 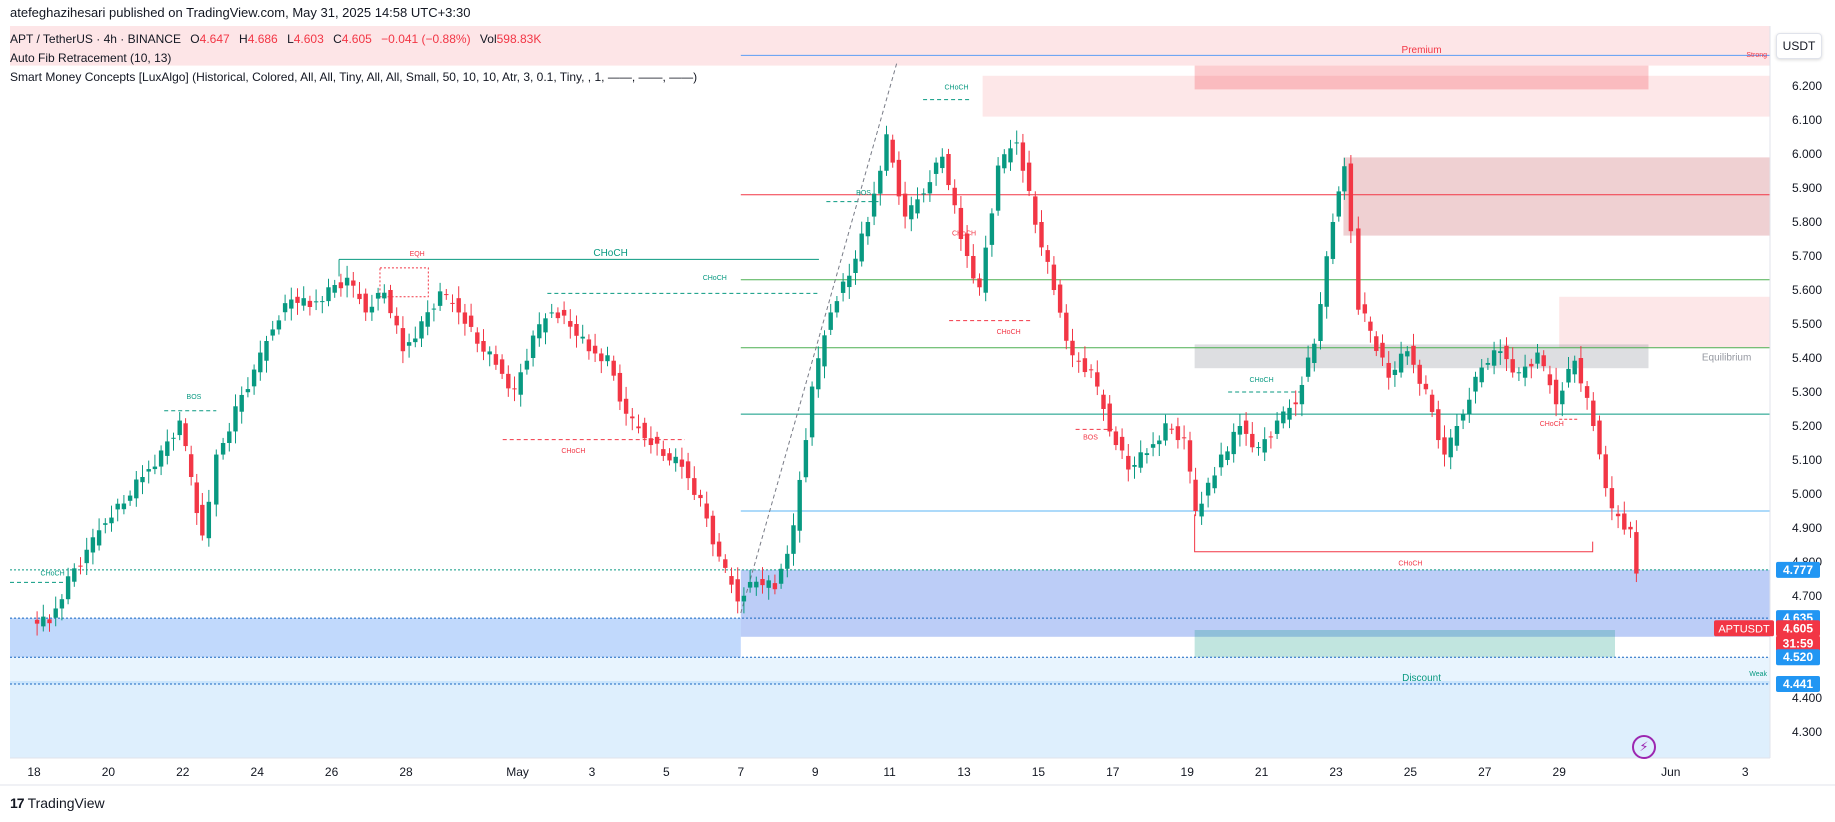 I want to click on symbol-tag, so click(x=1744, y=628).